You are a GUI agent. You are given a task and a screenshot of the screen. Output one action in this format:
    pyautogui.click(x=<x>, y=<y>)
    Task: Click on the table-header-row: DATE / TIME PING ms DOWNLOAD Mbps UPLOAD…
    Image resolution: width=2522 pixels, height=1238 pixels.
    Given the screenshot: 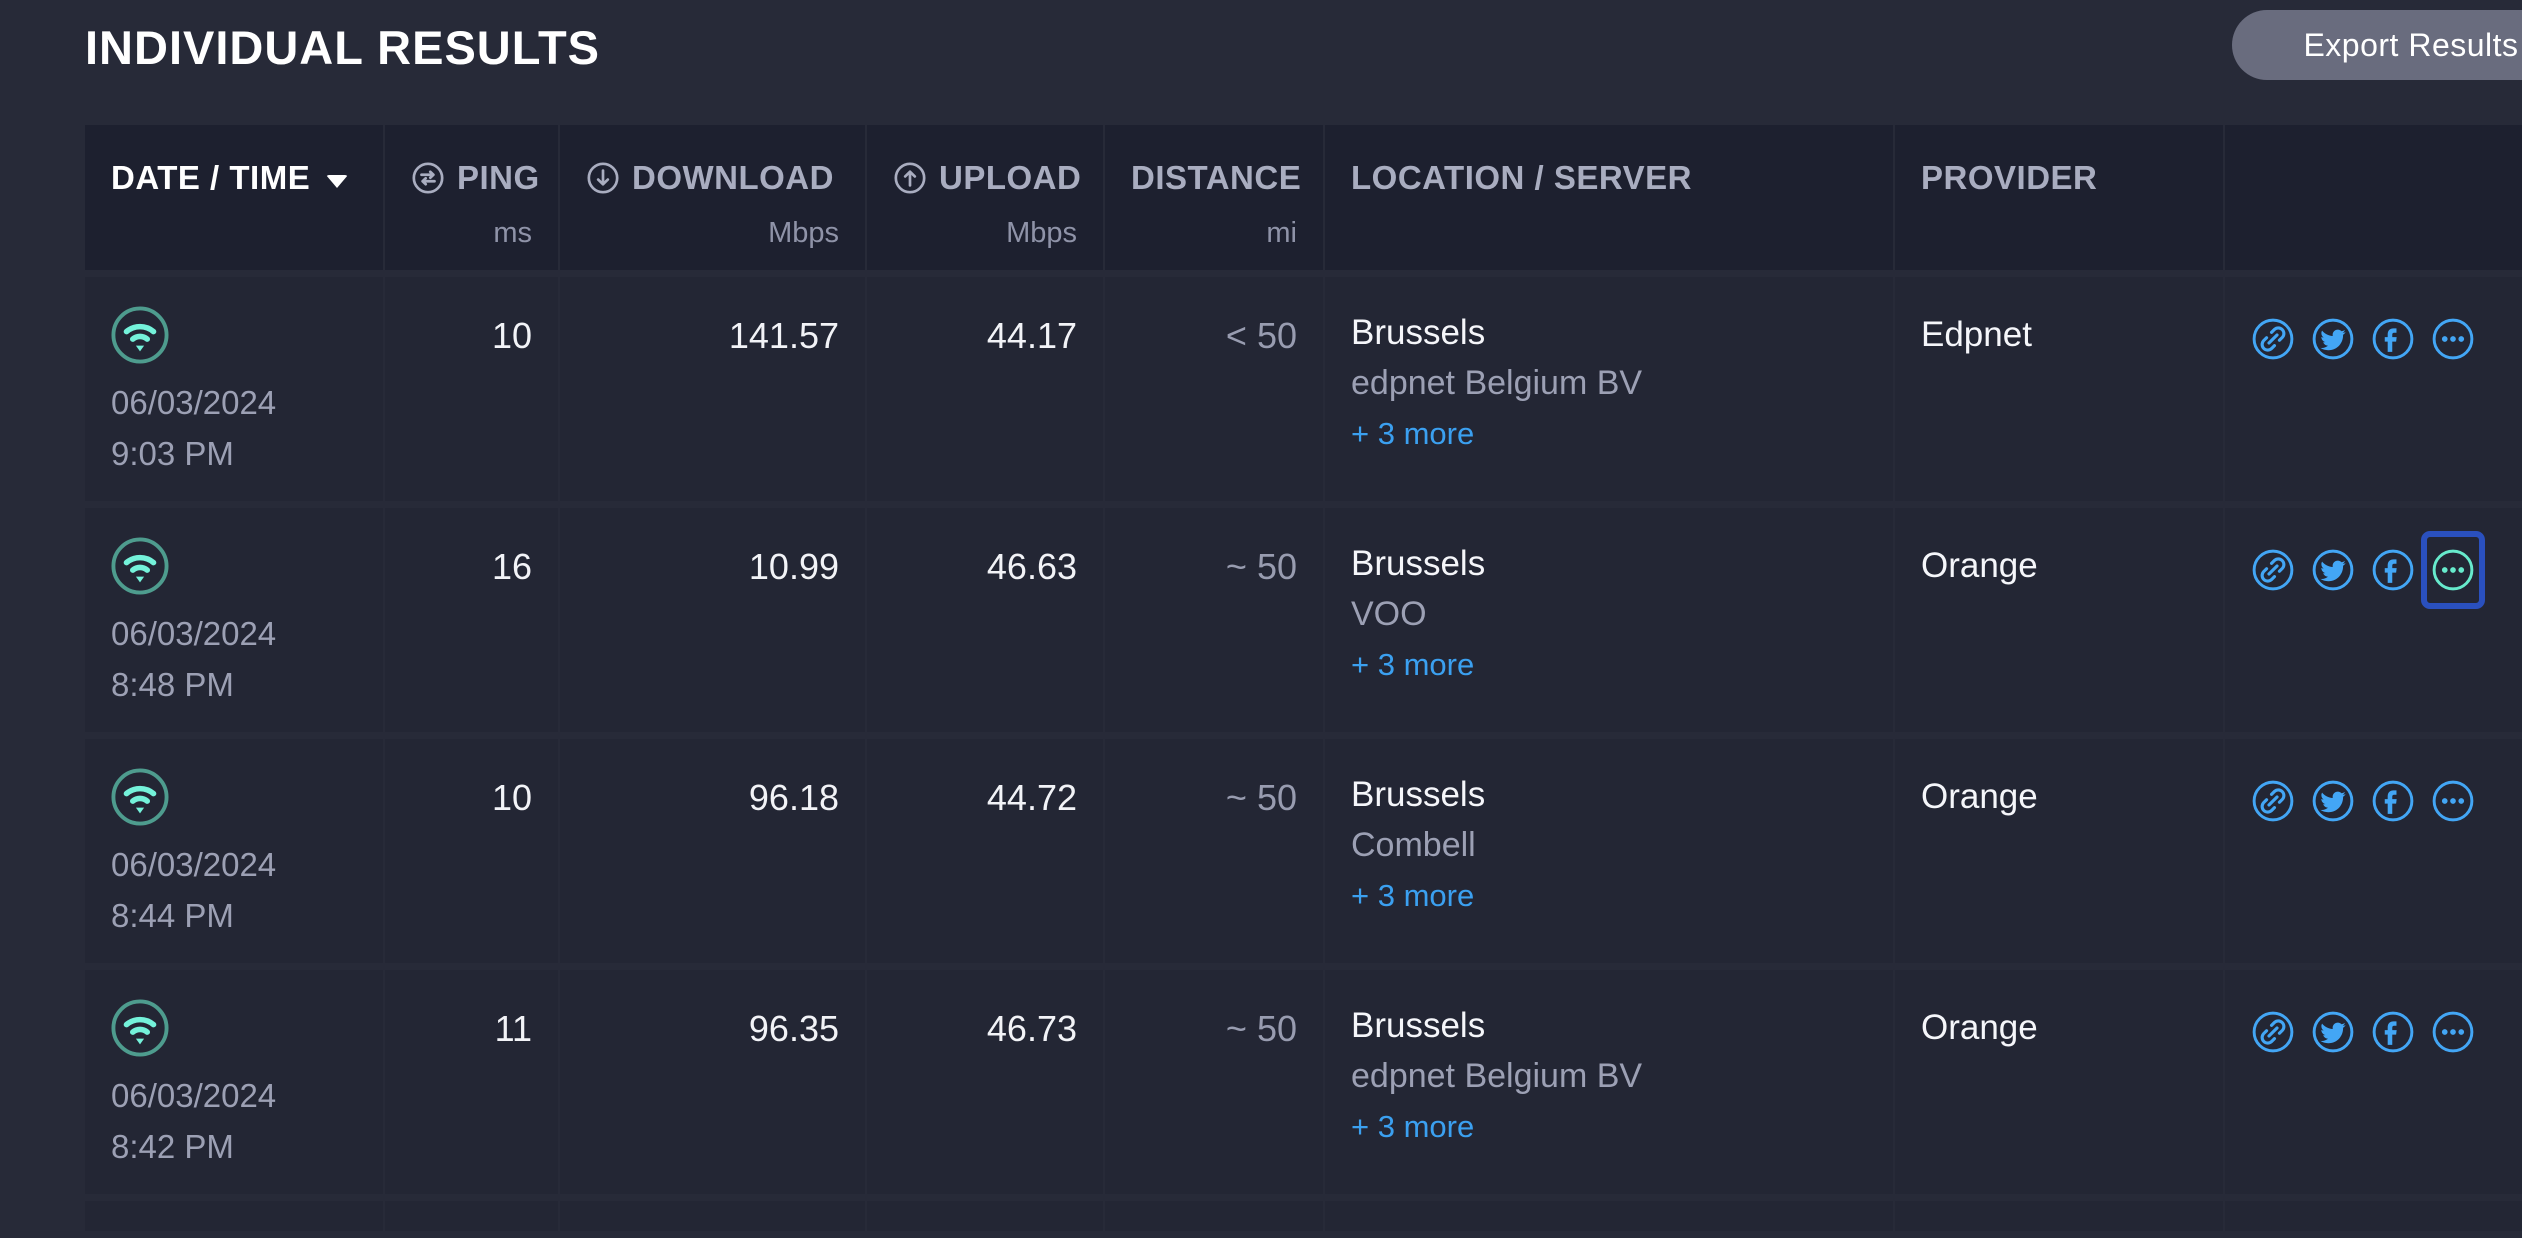 What is the action you would take?
    pyautogui.click(x=1303, y=197)
    